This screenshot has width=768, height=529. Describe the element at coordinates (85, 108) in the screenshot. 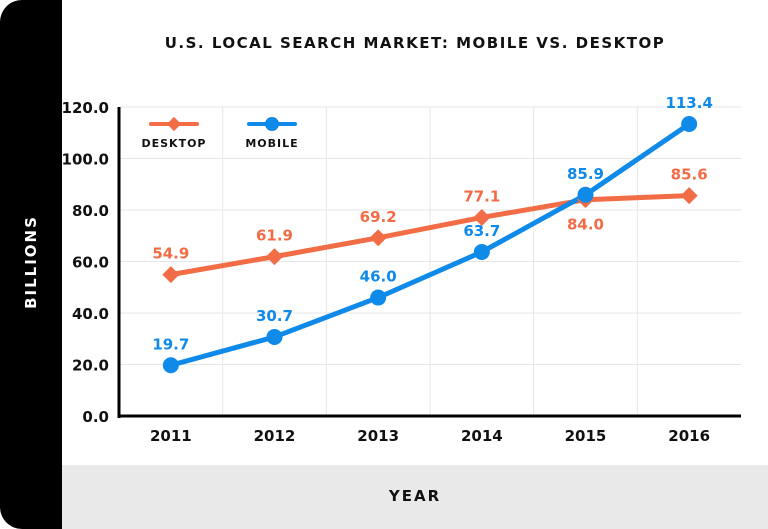

I see `y-tick-label: 120.0` at that location.